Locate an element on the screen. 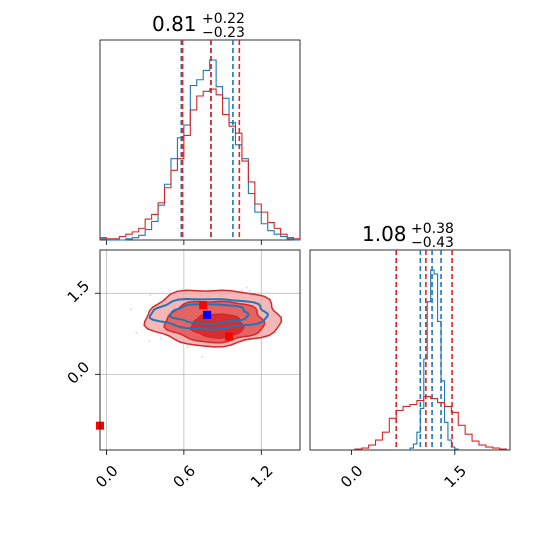 The image size is (550, 550). panel-3-frame is located at coordinates (410, 350).